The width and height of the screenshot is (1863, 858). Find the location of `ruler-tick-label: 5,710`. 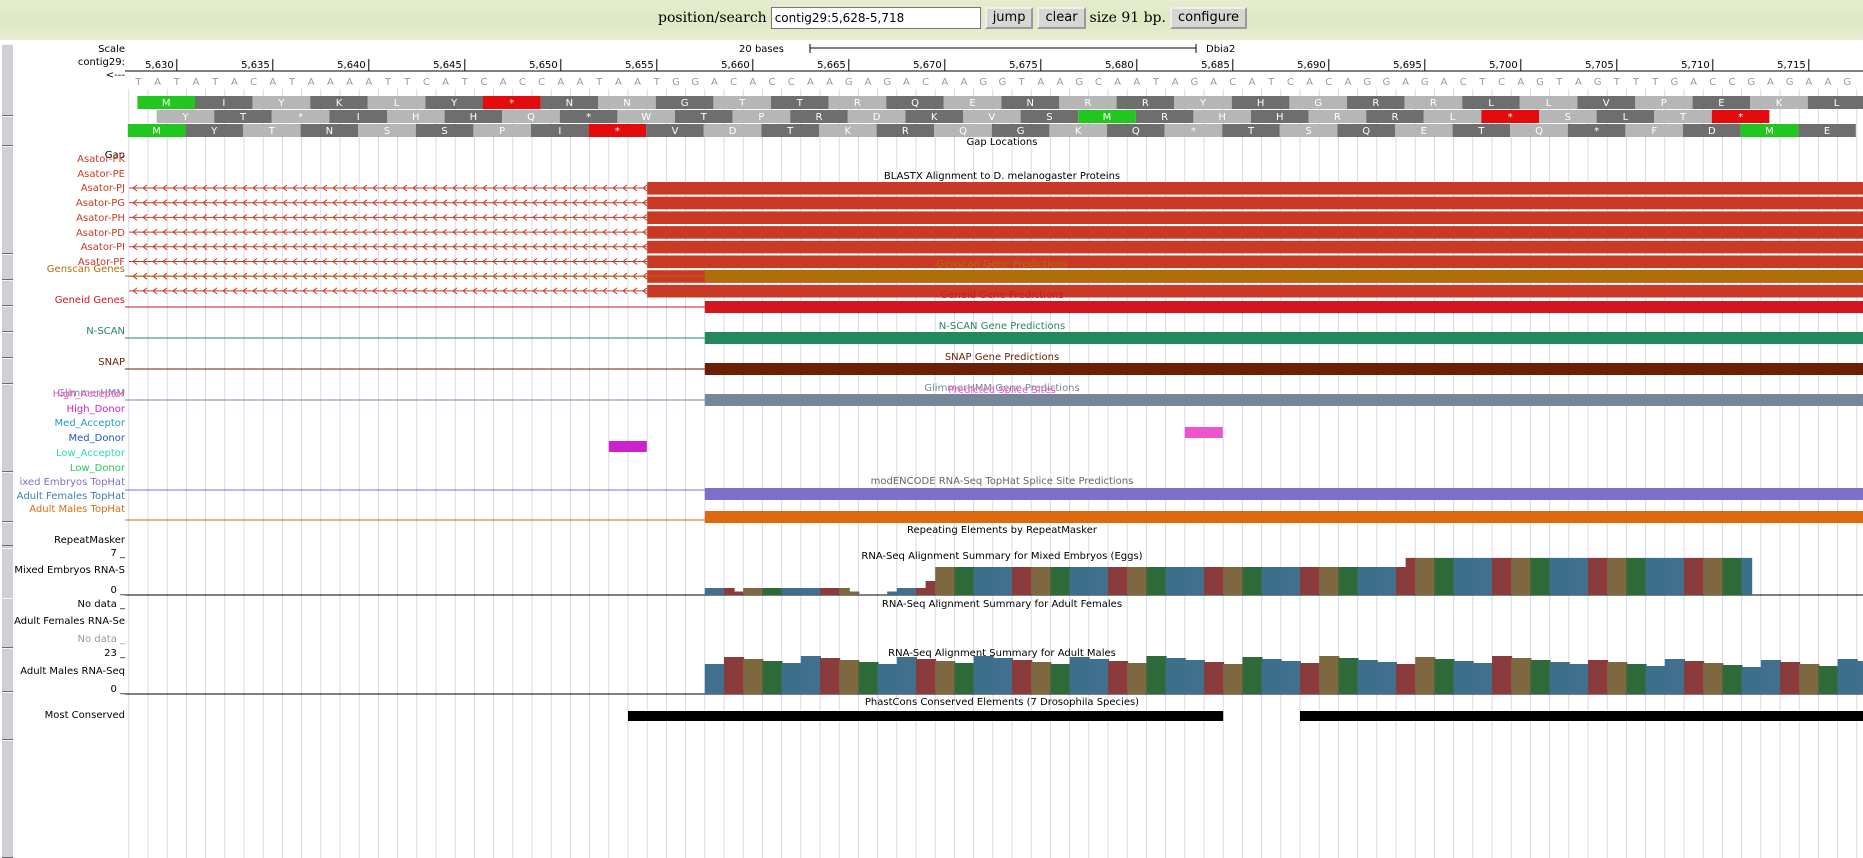

ruler-tick-label: 5,710 is located at coordinates (1695, 65).